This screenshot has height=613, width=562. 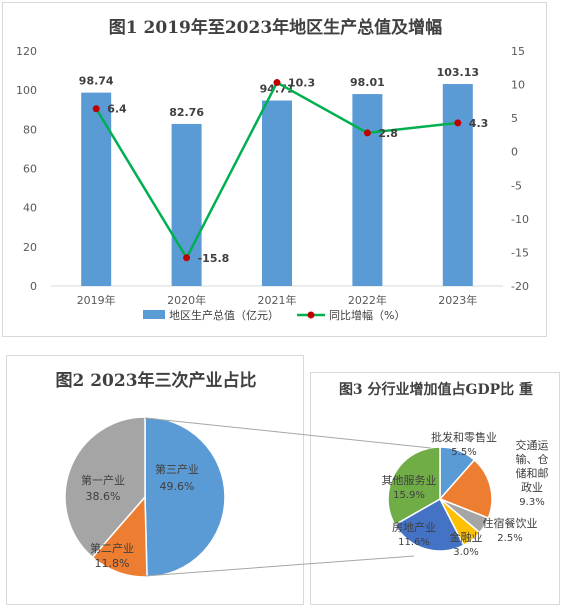 I want to click on y-left-tick-label: 20, so click(x=30, y=247).